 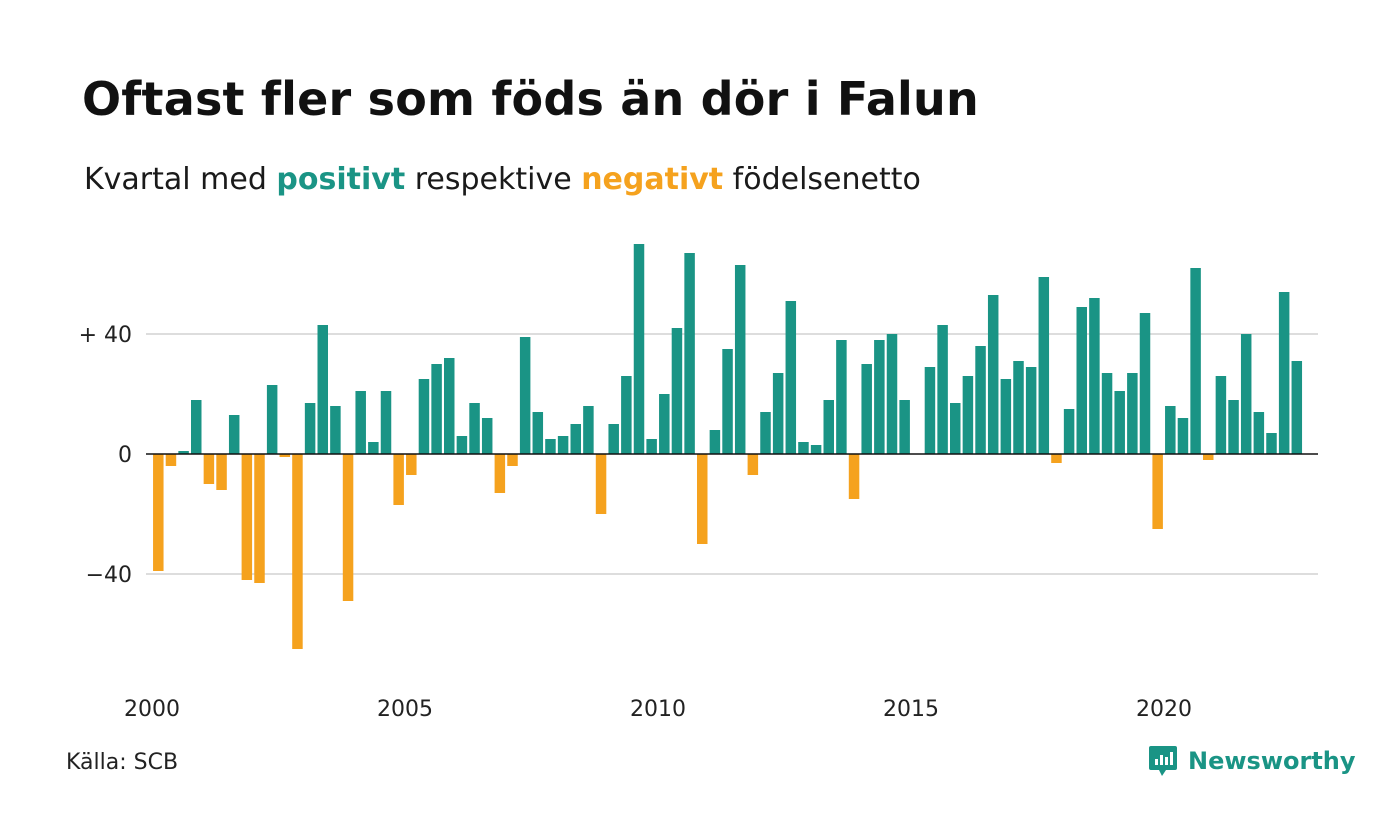 I want to click on subtitle-positive-word: positivt, so click(x=341, y=179).